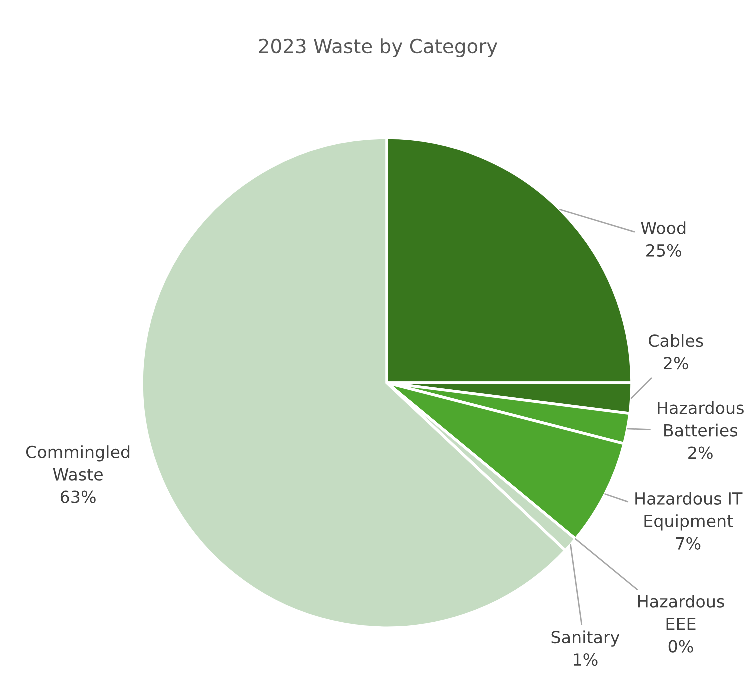 Image resolution: width=756 pixels, height=693 pixels. What do you see at coordinates (664, 250) in the screenshot?
I see `data-label: 25%` at bounding box center [664, 250].